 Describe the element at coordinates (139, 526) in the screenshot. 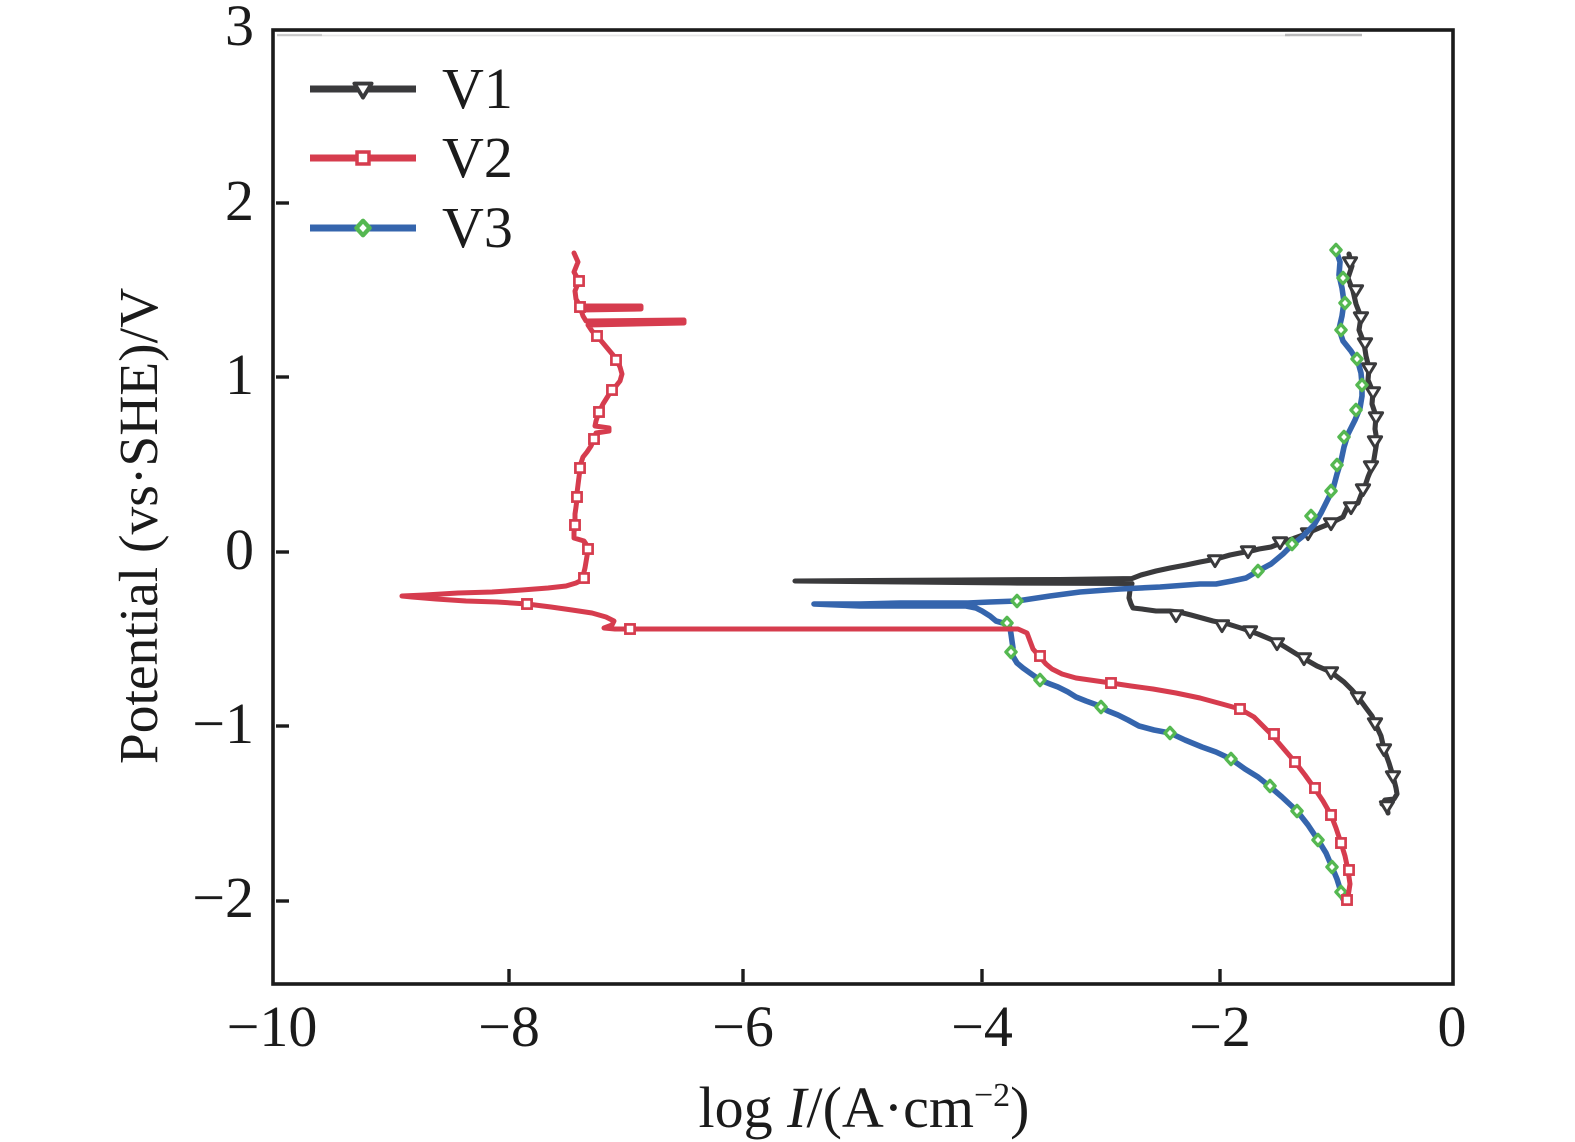

I see `svg-text: Potential (vs·SHE)/V` at that location.